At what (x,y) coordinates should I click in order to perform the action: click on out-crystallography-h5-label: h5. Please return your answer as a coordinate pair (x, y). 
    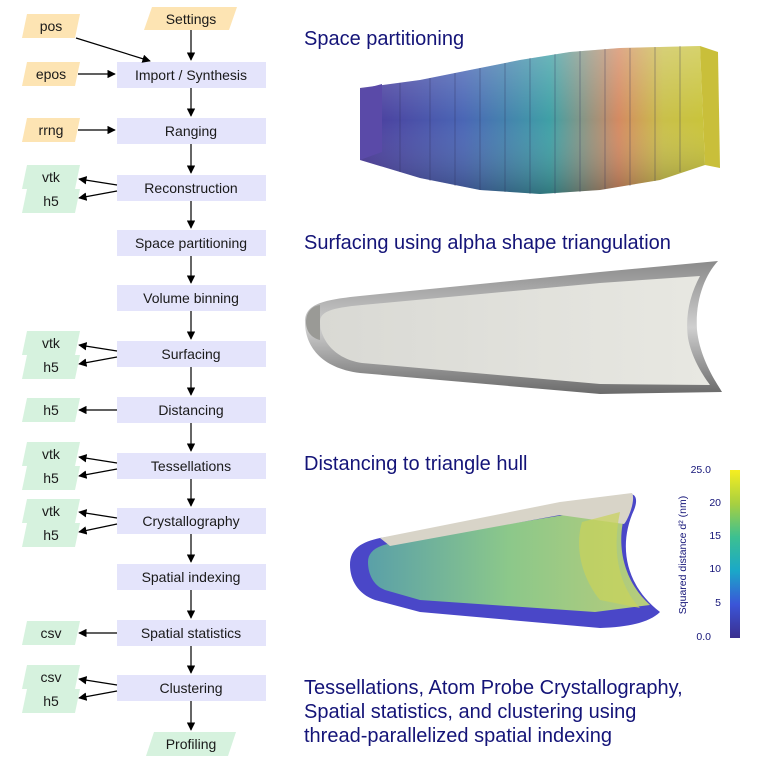
    Looking at the image, I should click on (51, 535).